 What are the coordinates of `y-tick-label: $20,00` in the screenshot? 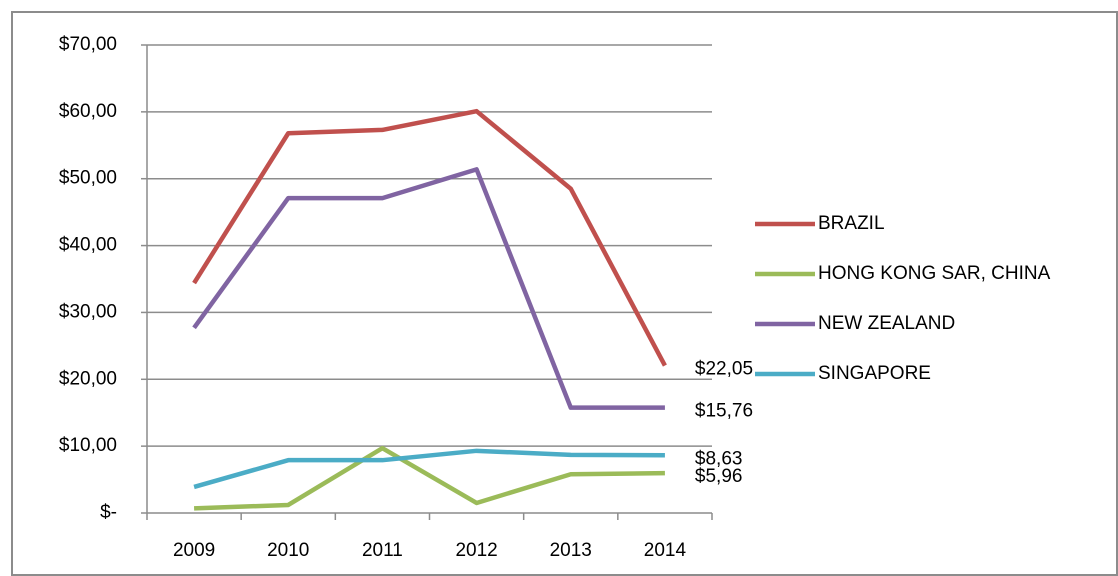 It's located at (88, 378).